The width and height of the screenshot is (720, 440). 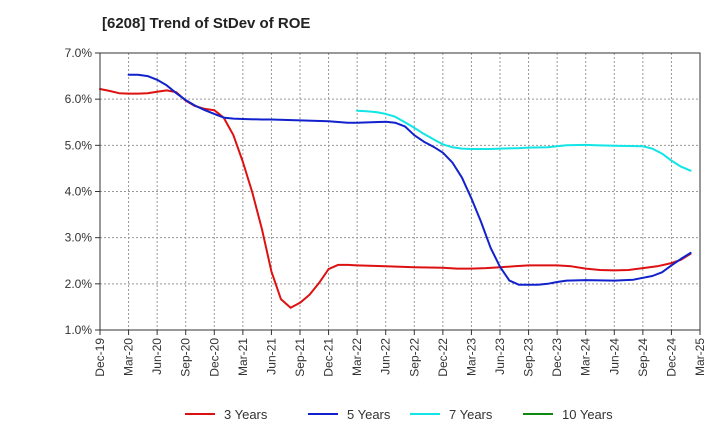 I want to click on x-tick-label: Dec-22, so click(x=443, y=357).